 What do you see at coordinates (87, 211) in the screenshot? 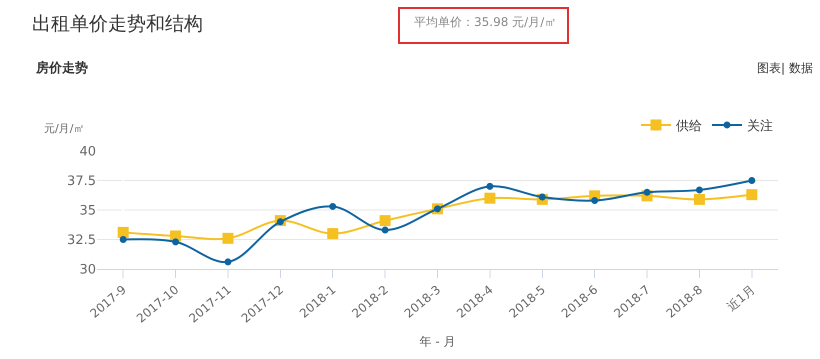
I see `y-tick-label: 35` at bounding box center [87, 211].